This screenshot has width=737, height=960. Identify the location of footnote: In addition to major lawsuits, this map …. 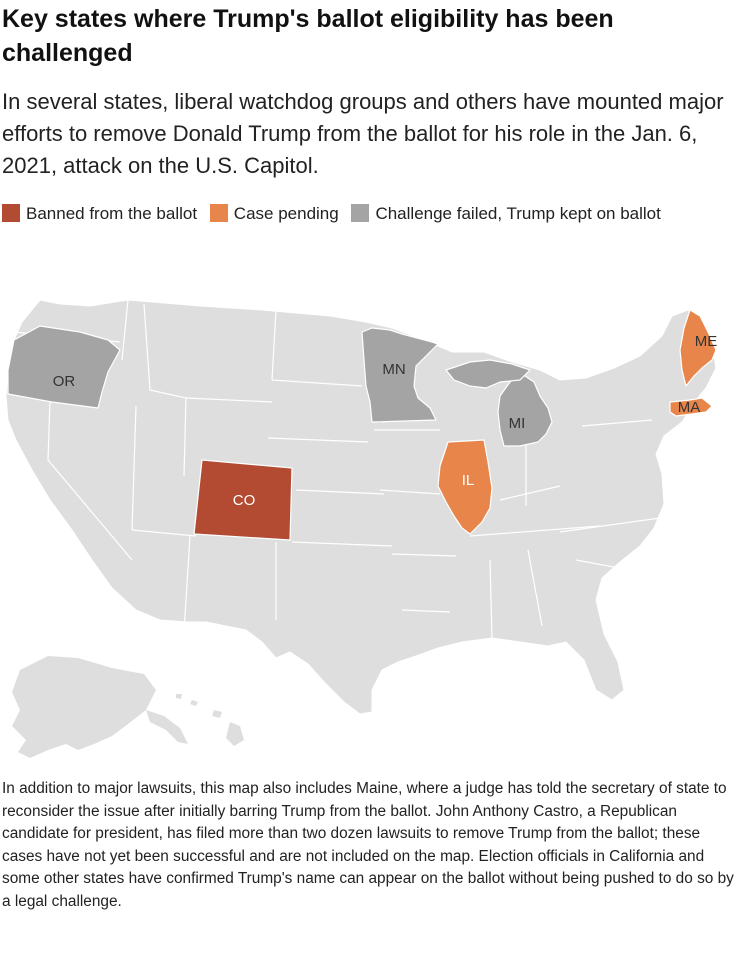
(368, 845).